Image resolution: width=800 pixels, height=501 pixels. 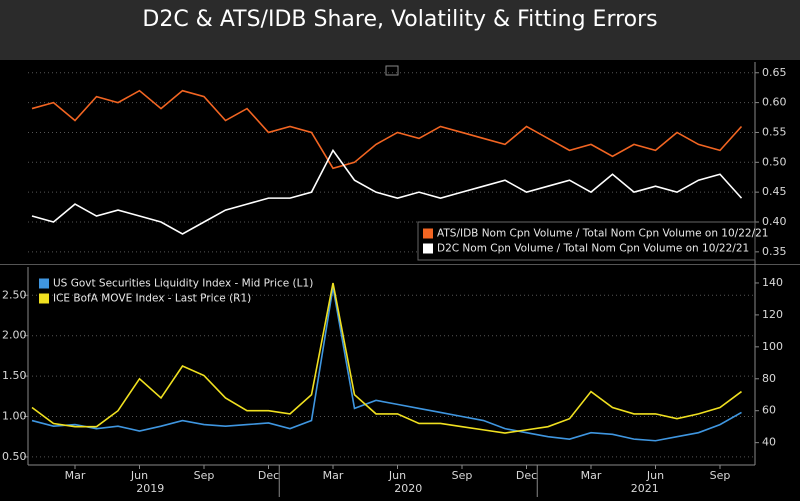 What do you see at coordinates (774, 72) in the screenshot?
I see `y-tick-label: 0.65` at bounding box center [774, 72].